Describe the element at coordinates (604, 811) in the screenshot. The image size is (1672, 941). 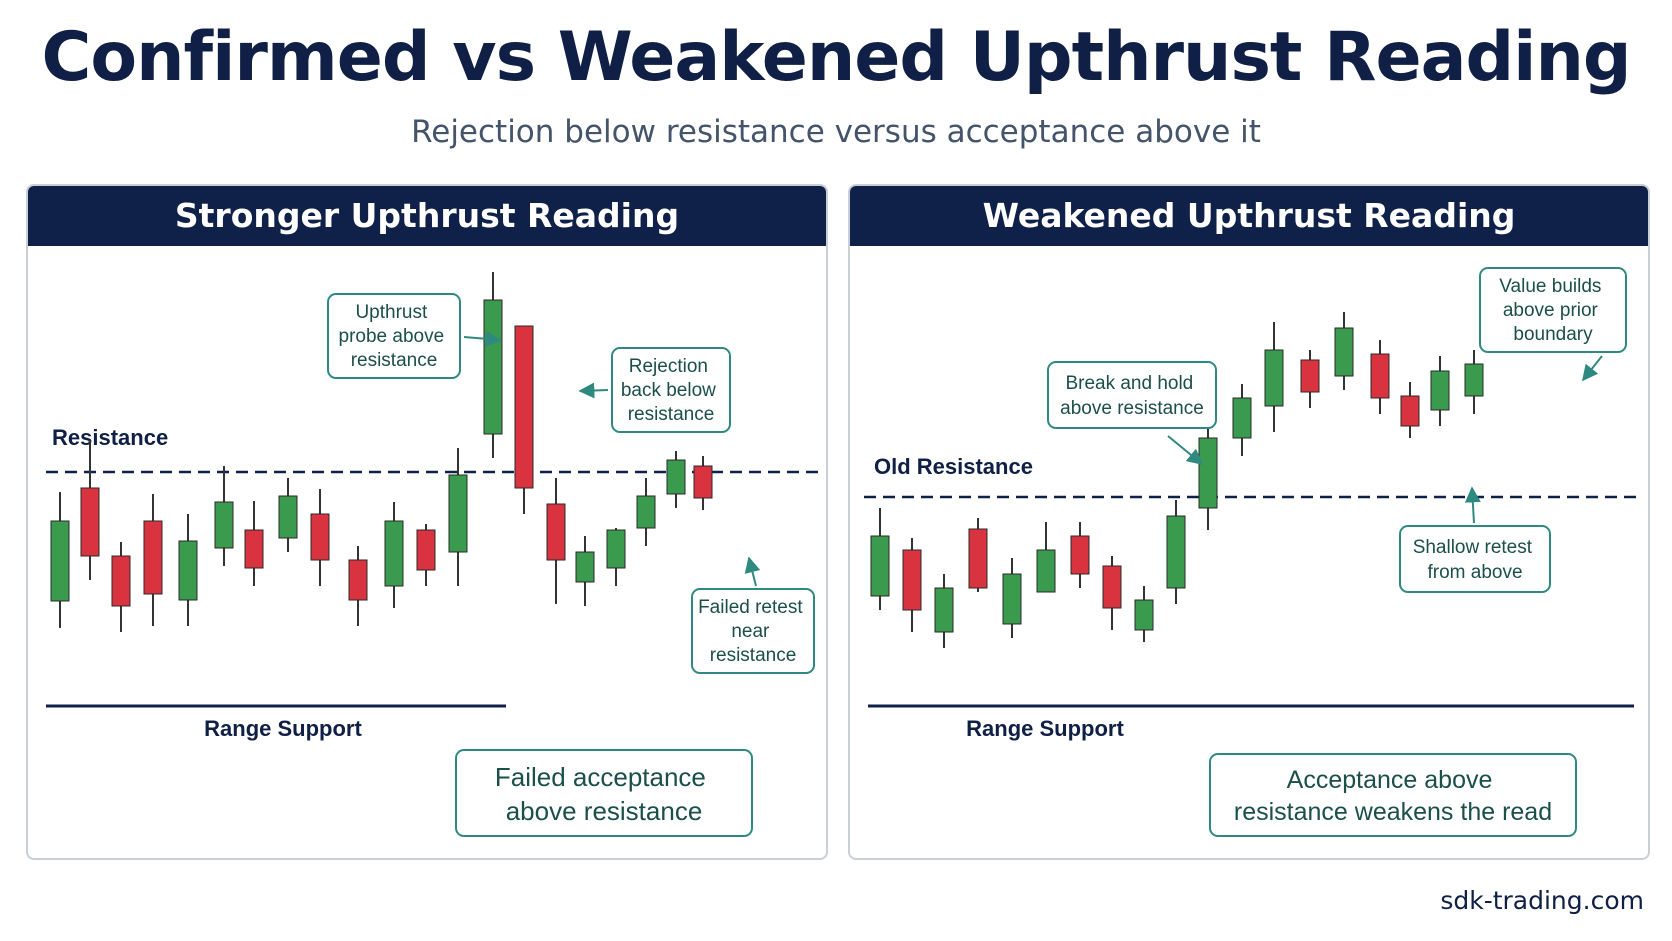
I see `summary-line: above resistance` at that location.